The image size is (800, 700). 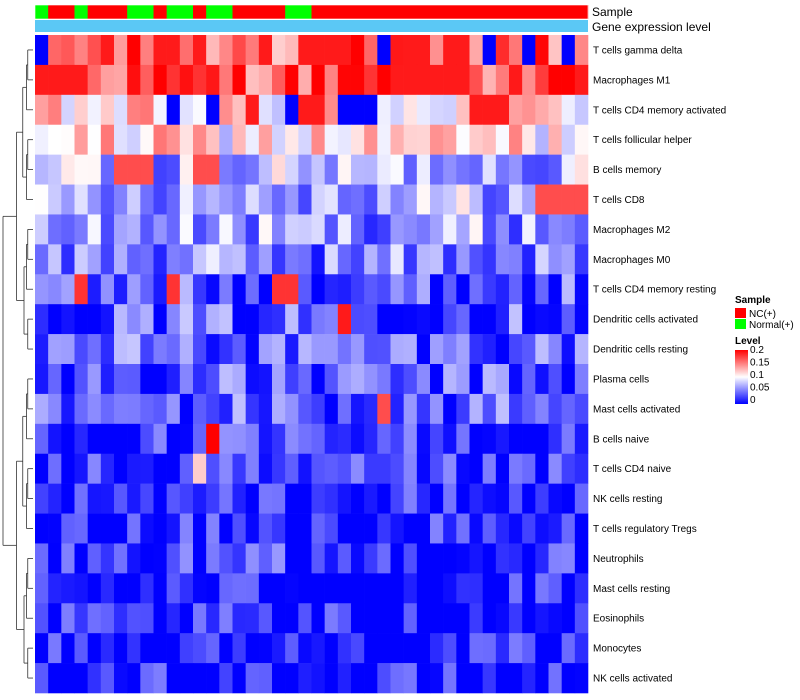 What do you see at coordinates (651, 27) in the screenshot?
I see `gene-expression-annotation-title: Gene expression level` at bounding box center [651, 27].